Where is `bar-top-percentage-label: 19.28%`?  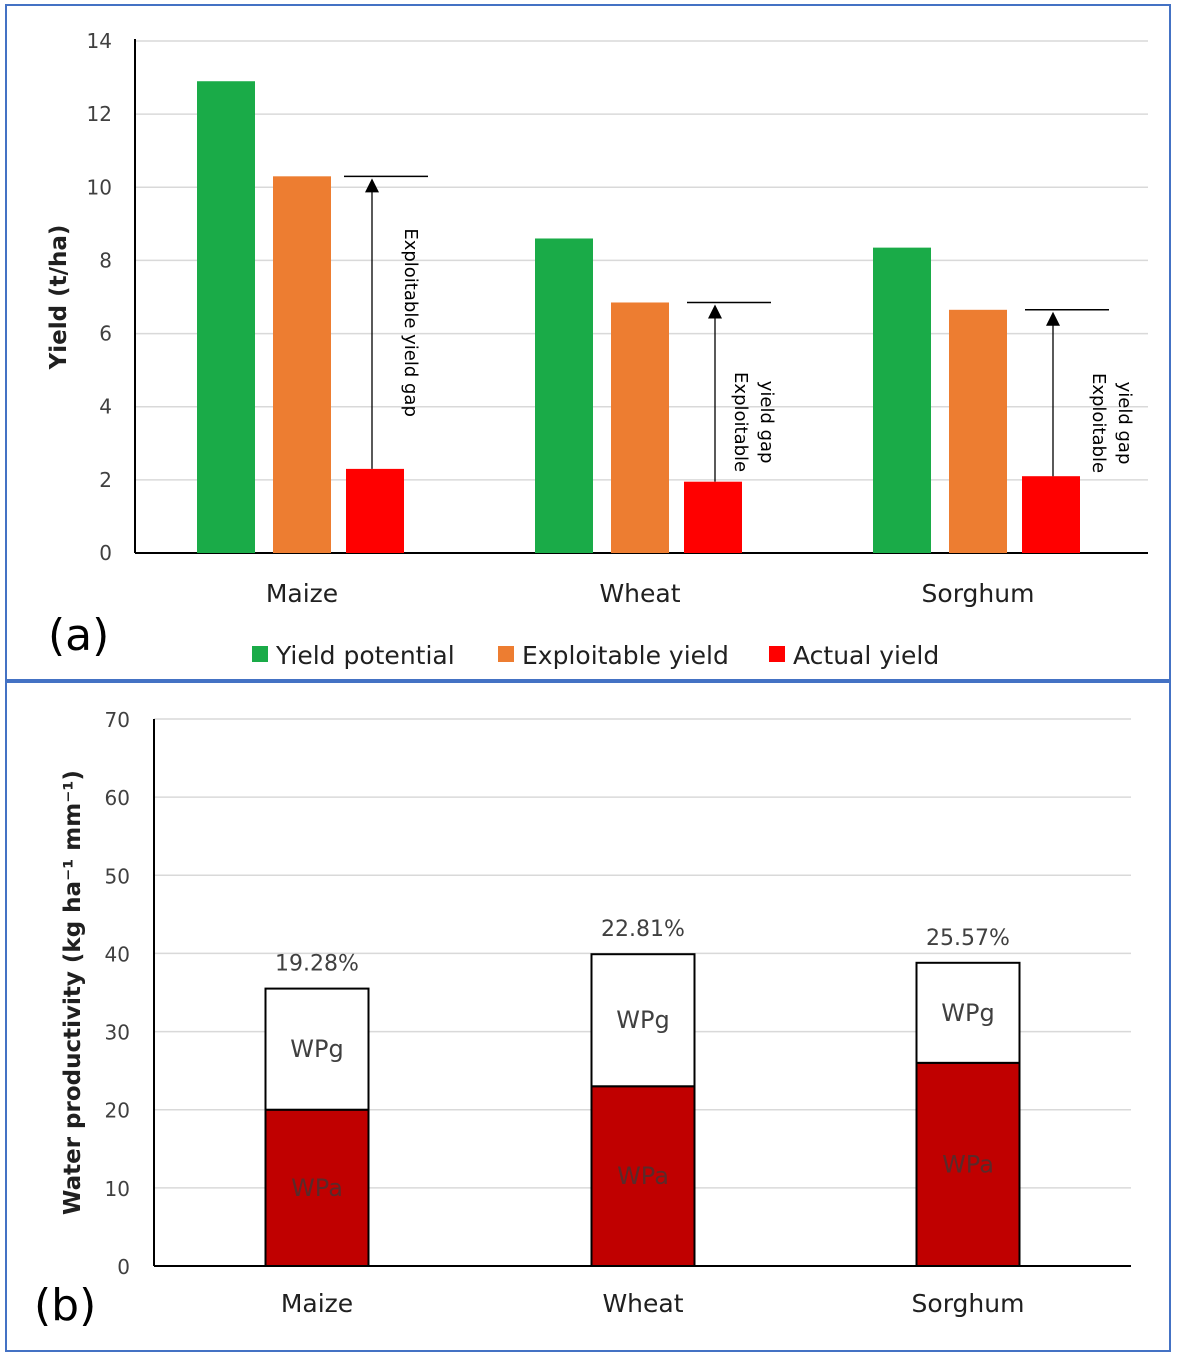
bar-top-percentage-label: 19.28% is located at coordinates (317, 964).